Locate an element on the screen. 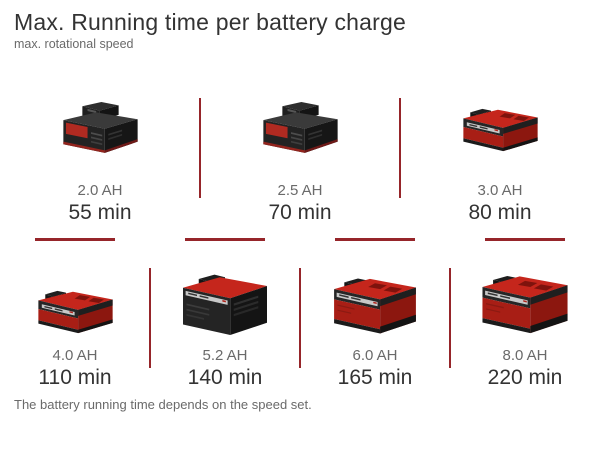 Image resolution: width=600 pixels, height=450 pixels. battery-cell-3-0-ah: 3.0 AH 80 min is located at coordinates (500, 141).